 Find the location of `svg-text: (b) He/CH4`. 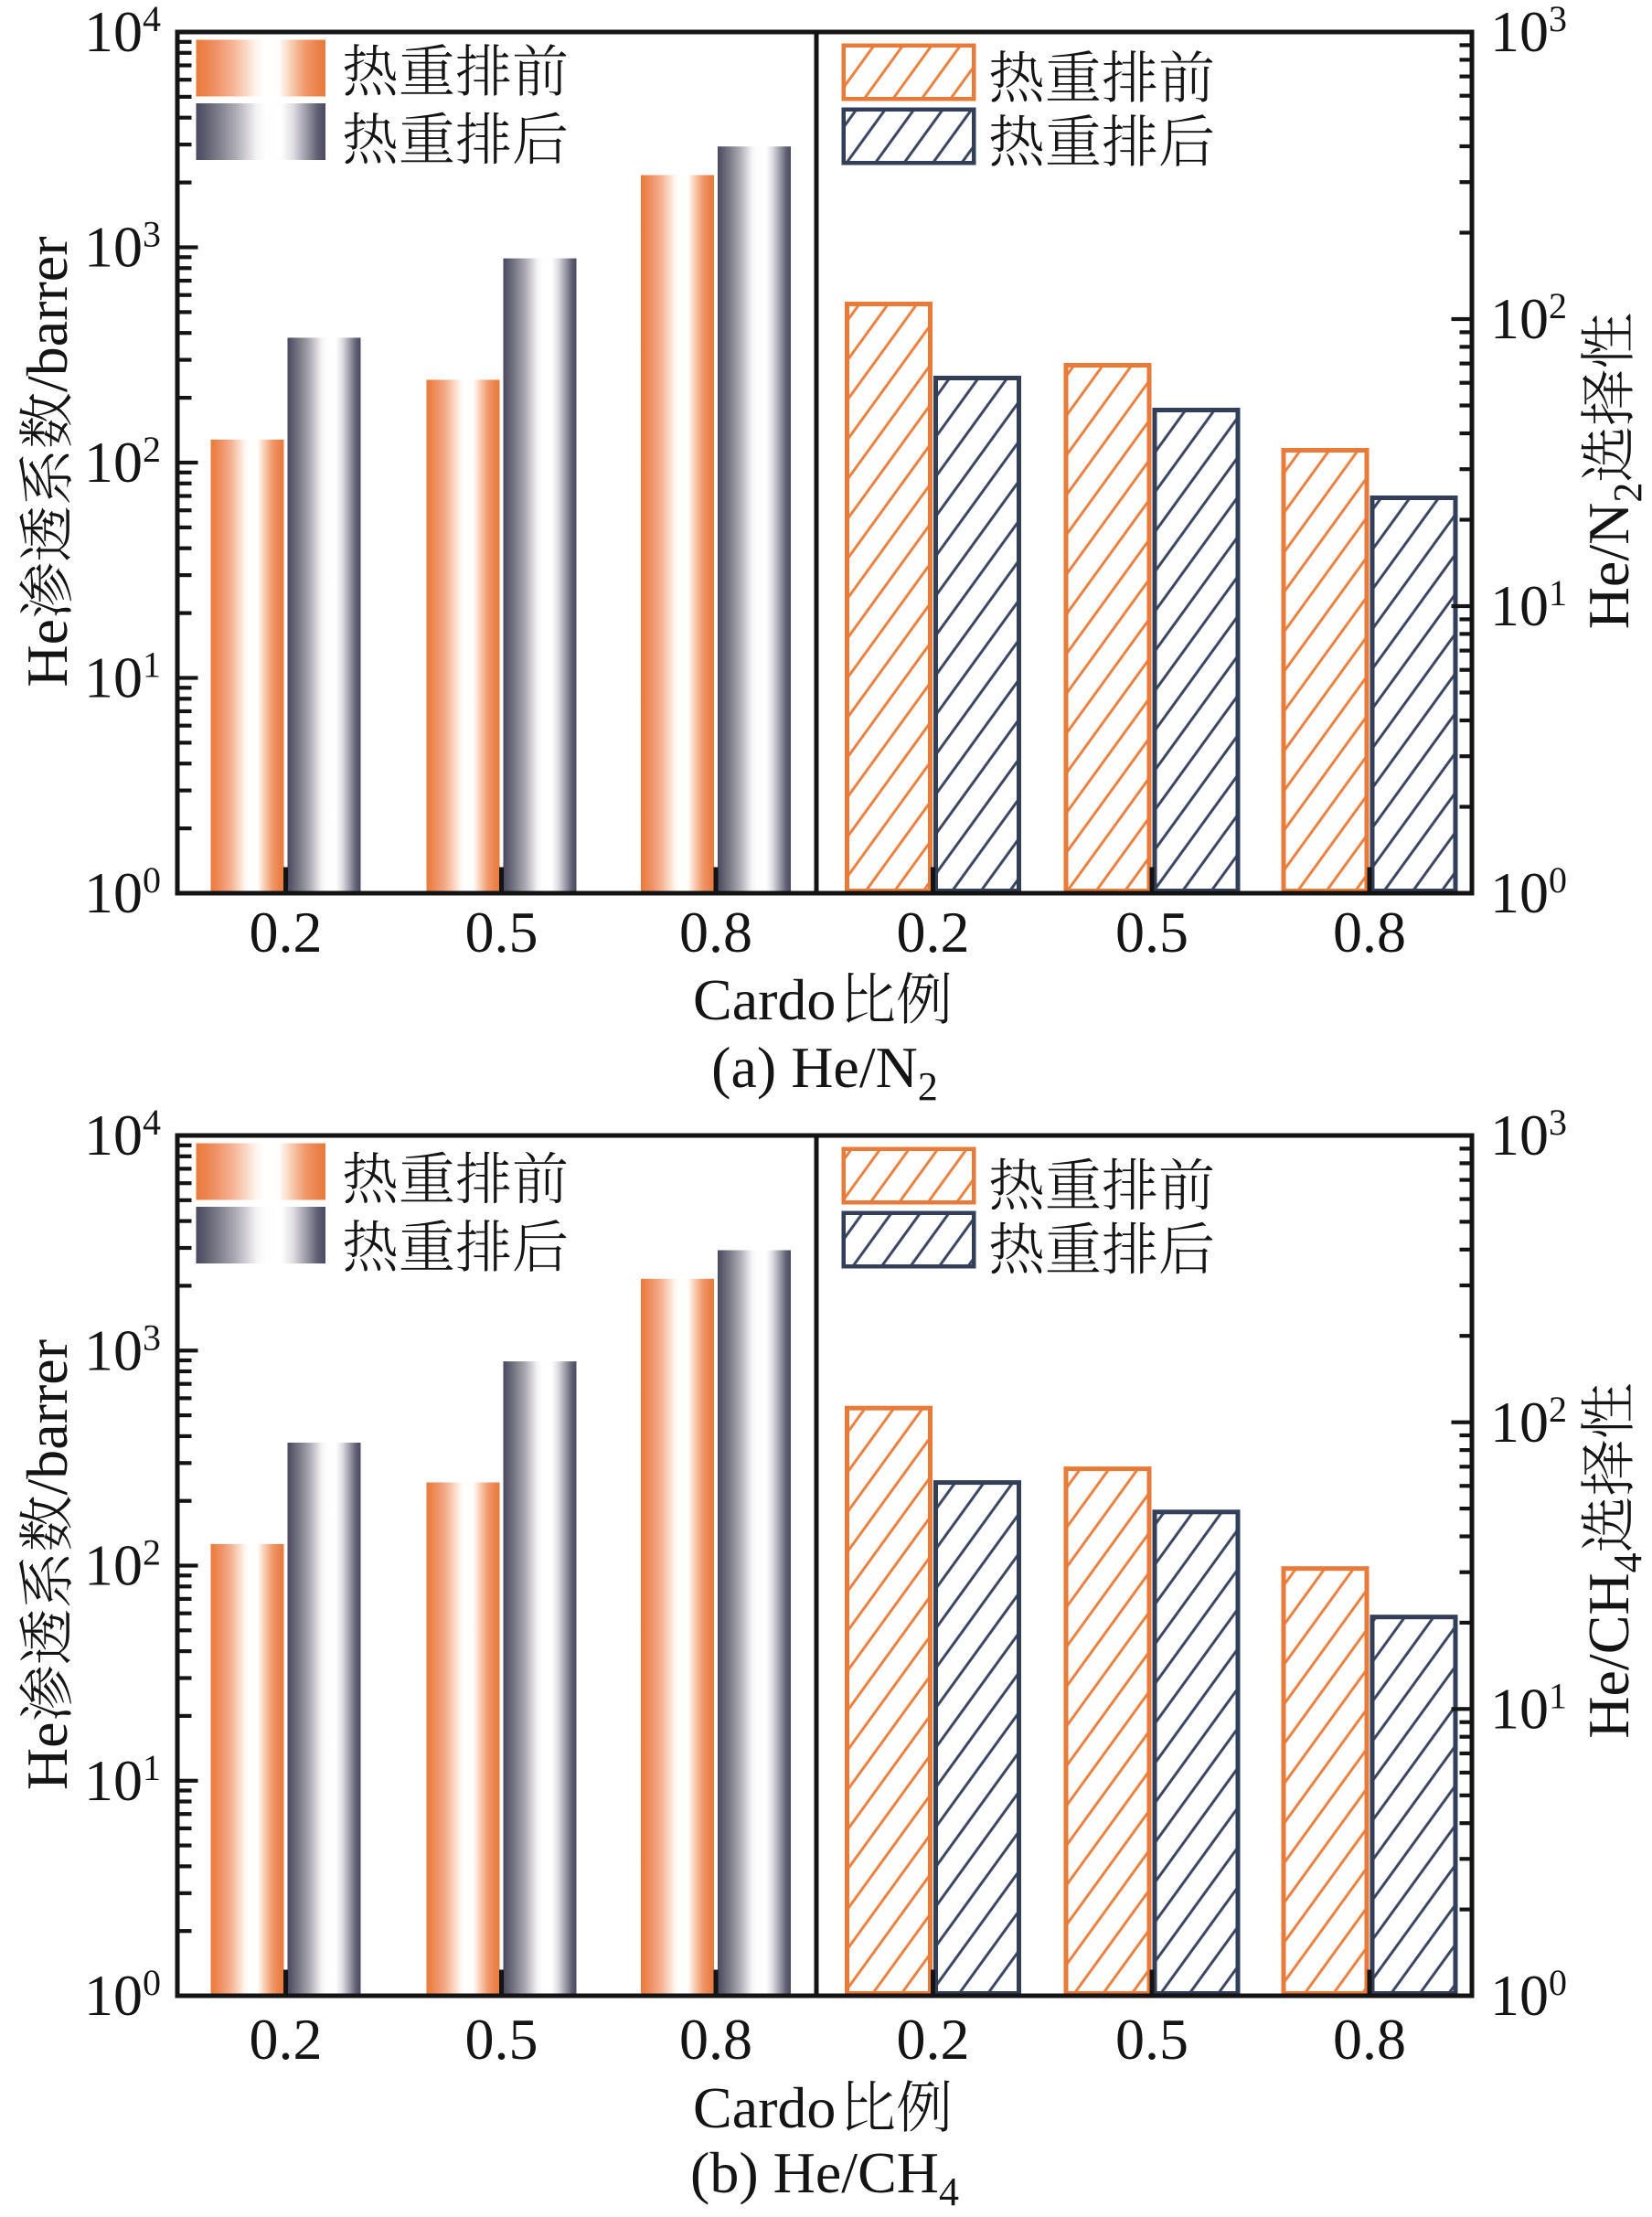

svg-text: (b) He/CH4 is located at coordinates (824, 2177).